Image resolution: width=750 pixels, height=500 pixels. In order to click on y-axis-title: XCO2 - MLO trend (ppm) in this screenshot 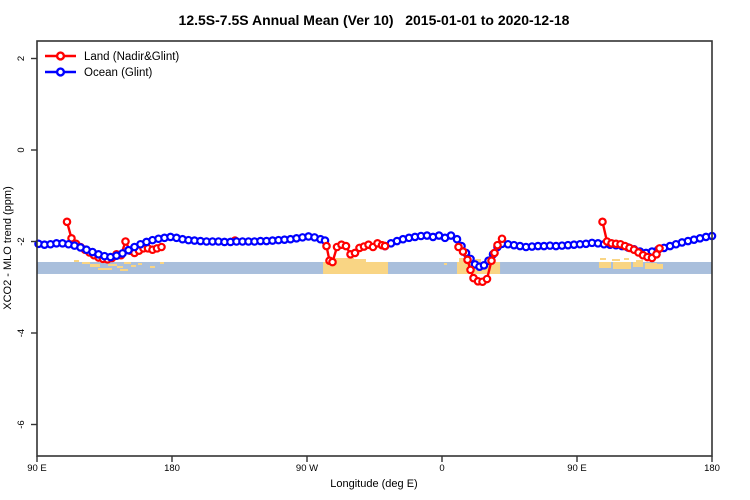, I will do `click(8, 247)`.